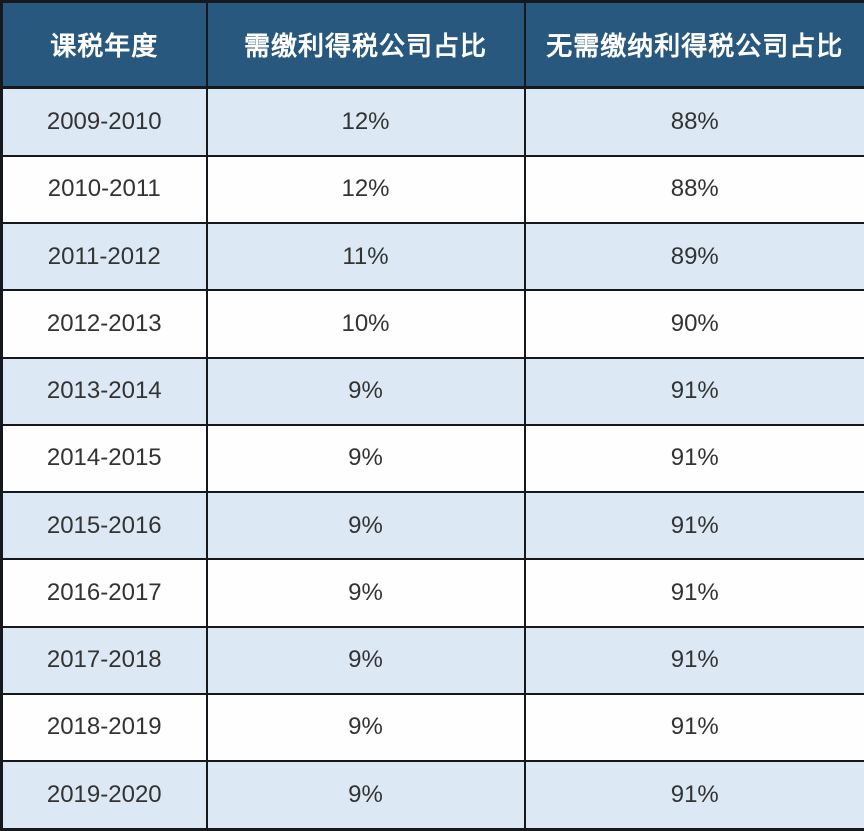  I want to click on taxed-share-cell: 10%, so click(365, 324).